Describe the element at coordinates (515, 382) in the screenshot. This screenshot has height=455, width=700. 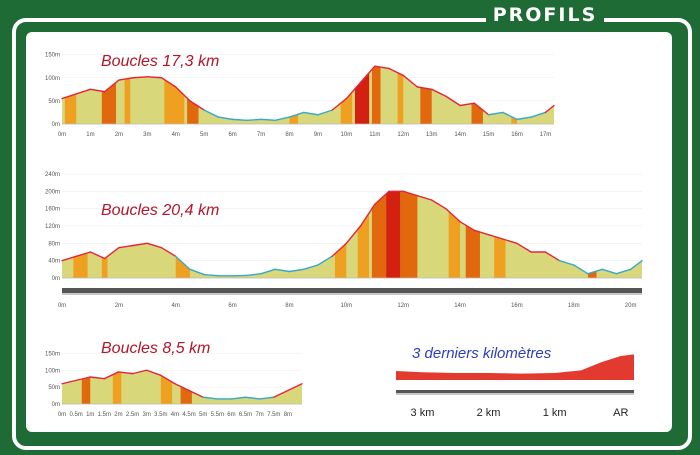
I see `chart-svg-4: 3 km 2 km 1 km AR 3 derniers kilomètres` at that location.